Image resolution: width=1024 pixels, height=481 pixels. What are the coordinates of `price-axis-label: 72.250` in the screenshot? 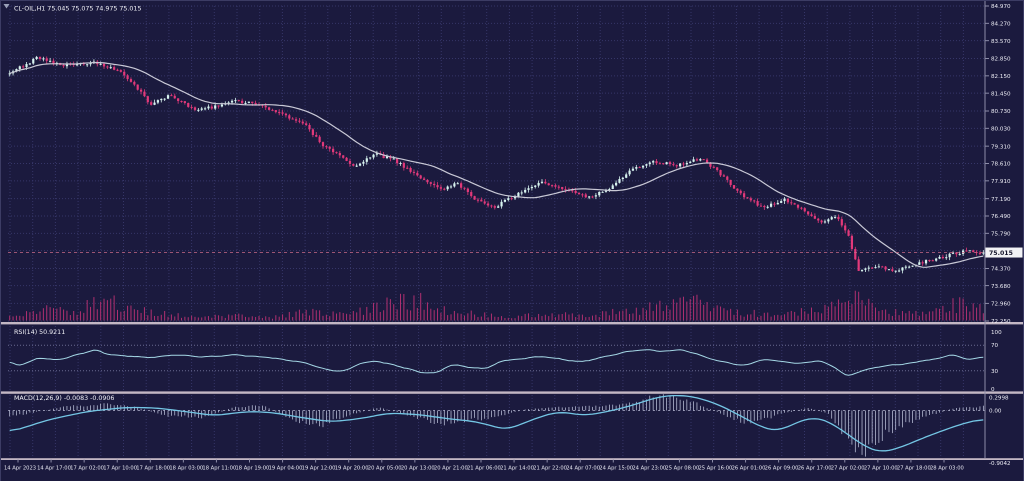 It's located at (1001, 322).